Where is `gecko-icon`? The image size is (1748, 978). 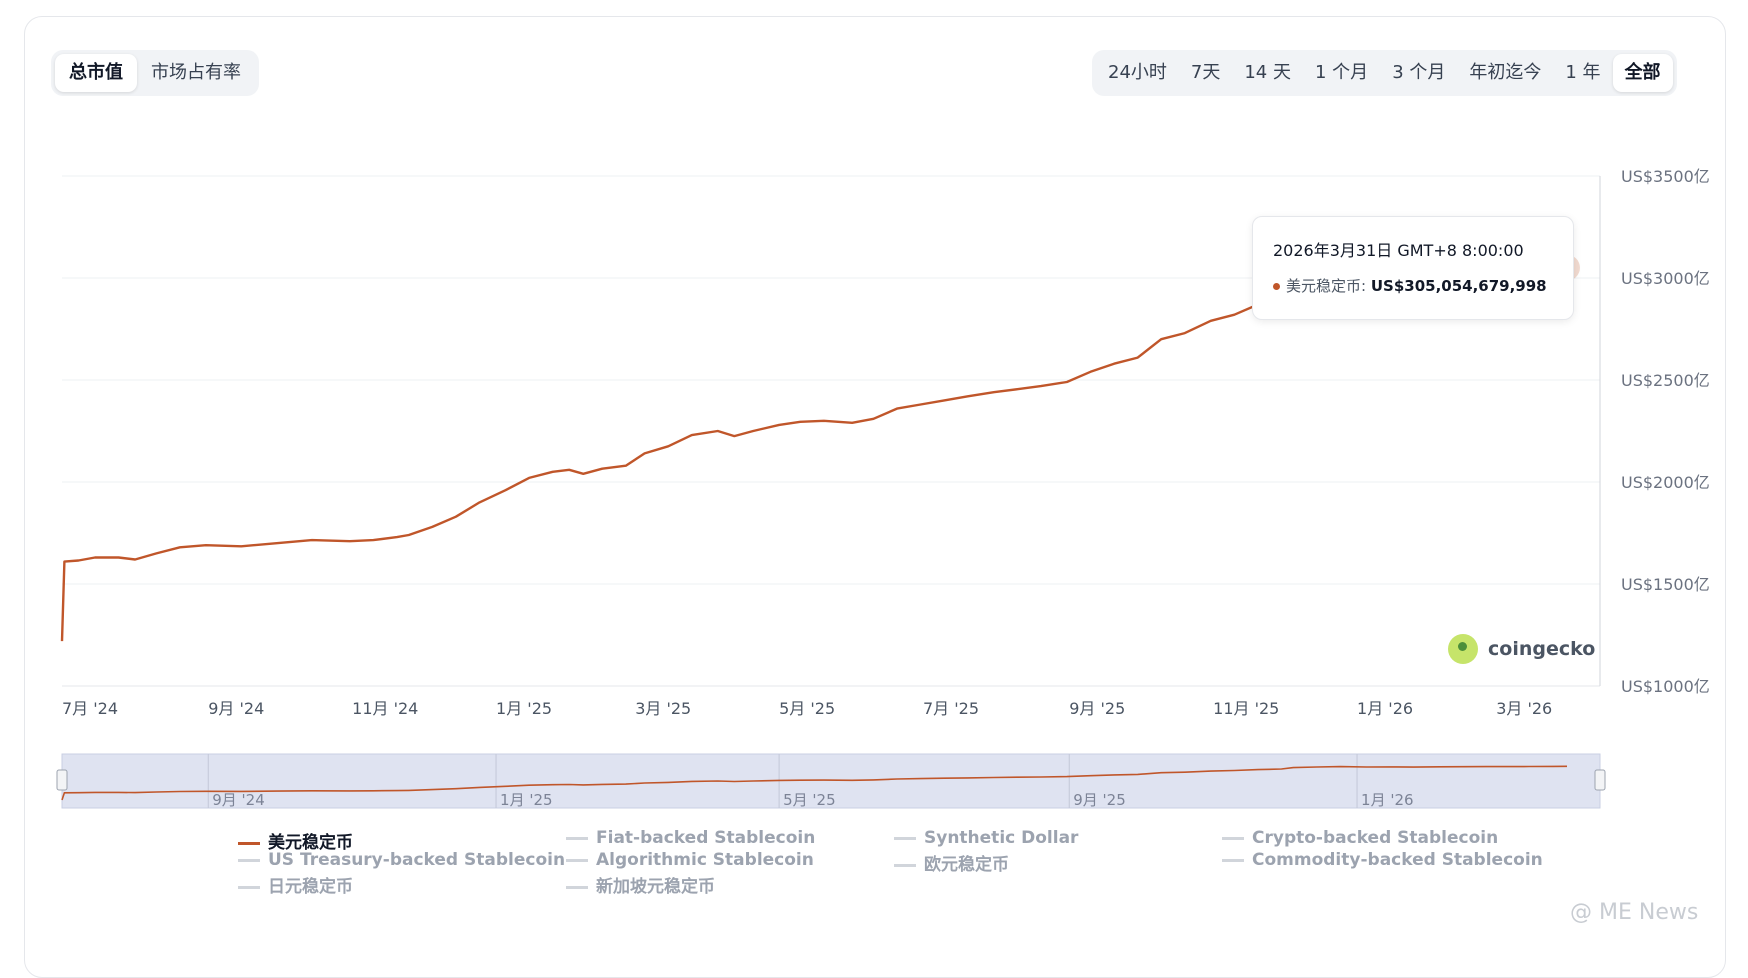 gecko-icon is located at coordinates (1463, 649).